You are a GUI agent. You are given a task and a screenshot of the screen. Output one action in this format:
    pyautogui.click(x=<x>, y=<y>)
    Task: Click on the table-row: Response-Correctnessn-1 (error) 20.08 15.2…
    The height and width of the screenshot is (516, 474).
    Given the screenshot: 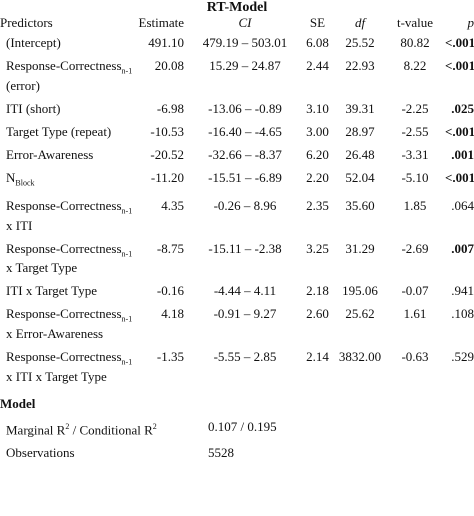 What is the action you would take?
    pyautogui.click(x=237, y=80)
    